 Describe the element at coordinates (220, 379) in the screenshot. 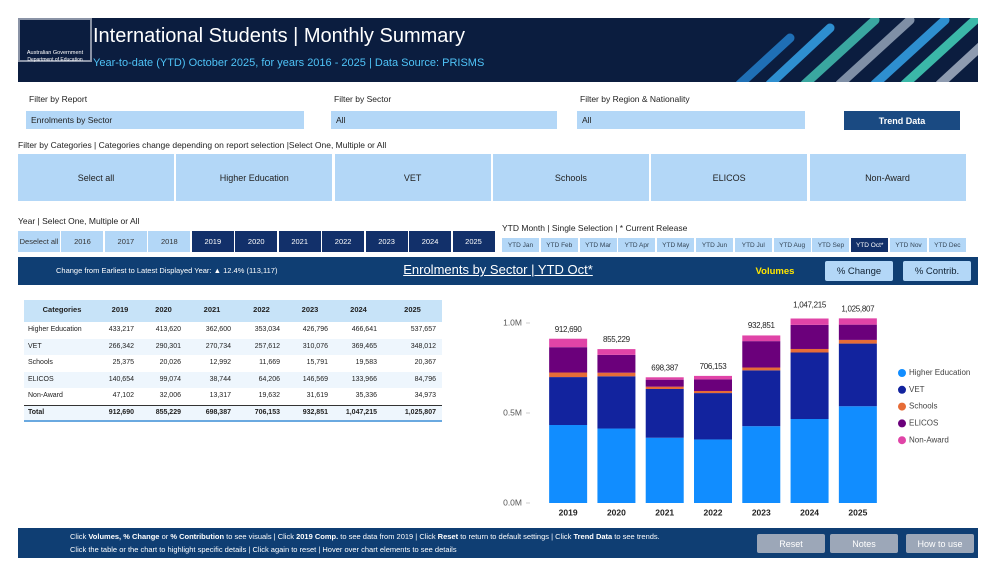

I see `table-cell: 38,744` at that location.